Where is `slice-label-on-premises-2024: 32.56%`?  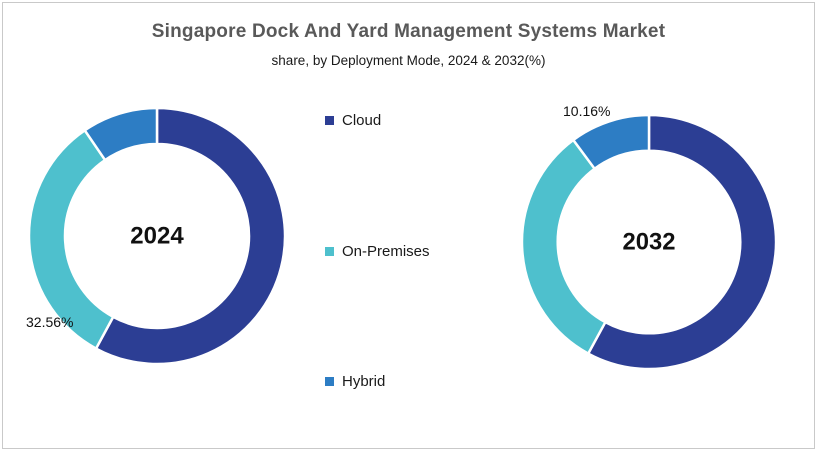 slice-label-on-premises-2024: 32.56% is located at coordinates (50, 322).